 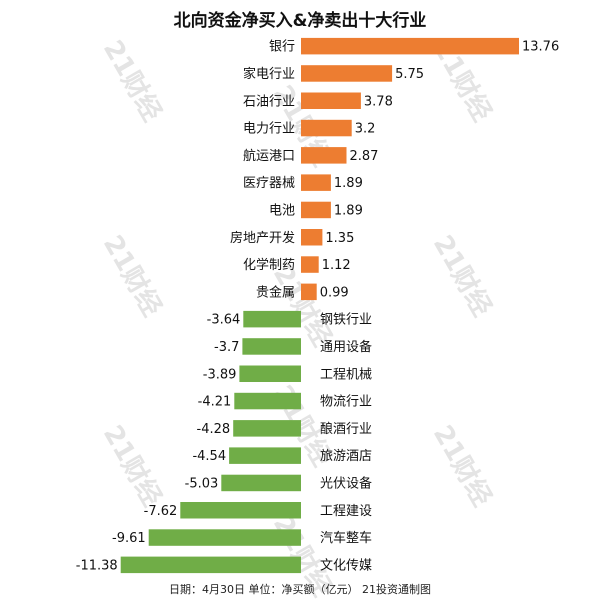 What do you see at coordinates (300, 589) in the screenshot?
I see `chart-footnote: 日期：4月30日 单位：净买额（亿元） 21投资通制图` at bounding box center [300, 589].